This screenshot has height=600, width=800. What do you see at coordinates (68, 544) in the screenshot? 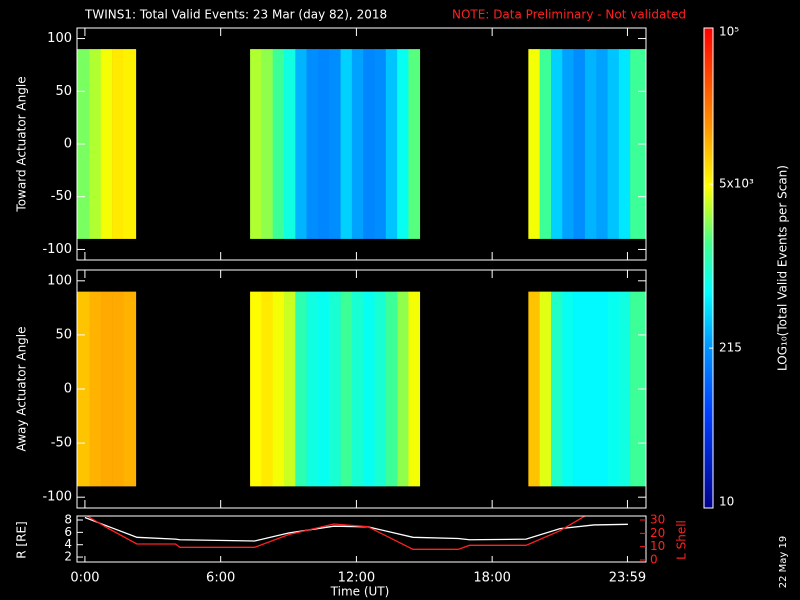
I see `y-tick-label: 4` at bounding box center [68, 544].